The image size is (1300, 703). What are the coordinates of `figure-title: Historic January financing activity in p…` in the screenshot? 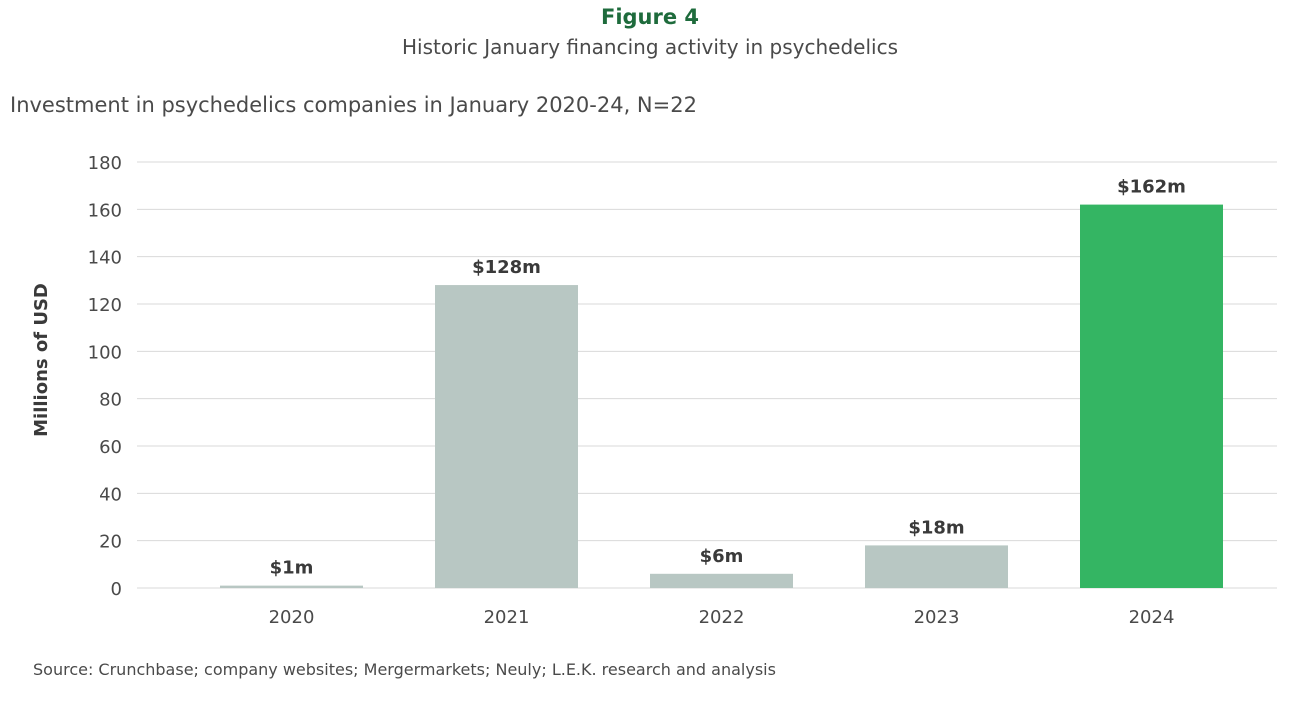 It's located at (649, 47).